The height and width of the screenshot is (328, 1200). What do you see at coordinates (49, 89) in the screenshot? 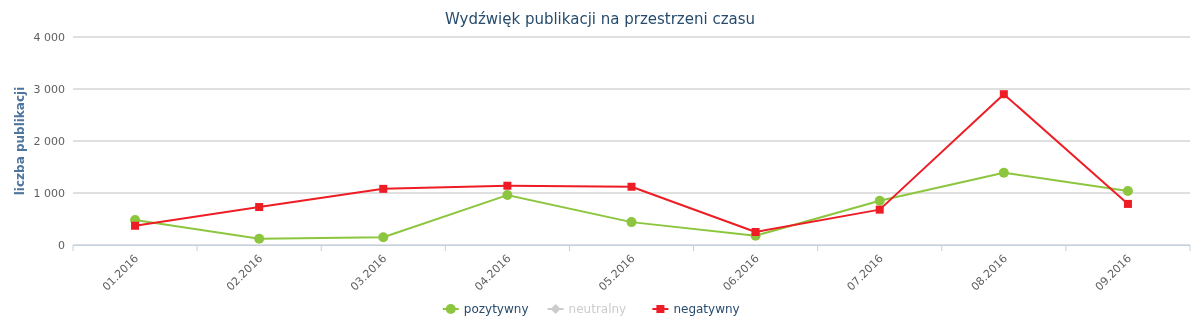
I see `y-tick-label: 3 000` at bounding box center [49, 89].